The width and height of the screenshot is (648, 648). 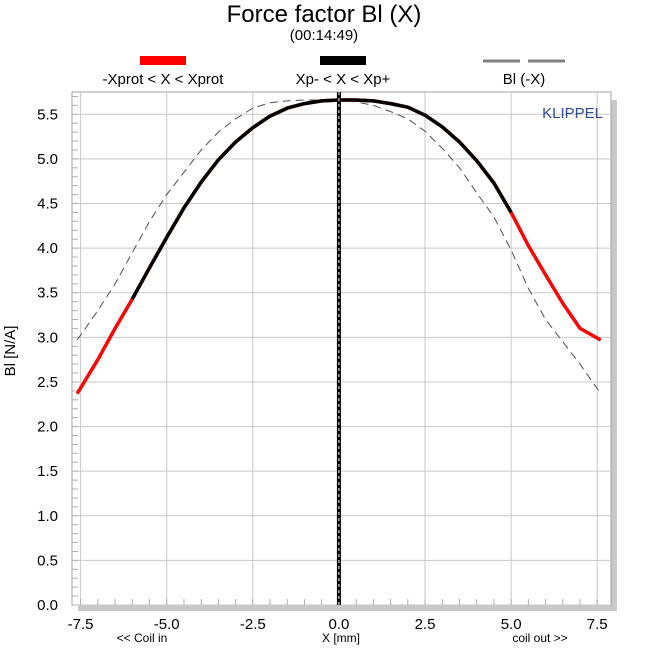 I want to click on y-tick-label: 0.0, so click(x=47, y=605).